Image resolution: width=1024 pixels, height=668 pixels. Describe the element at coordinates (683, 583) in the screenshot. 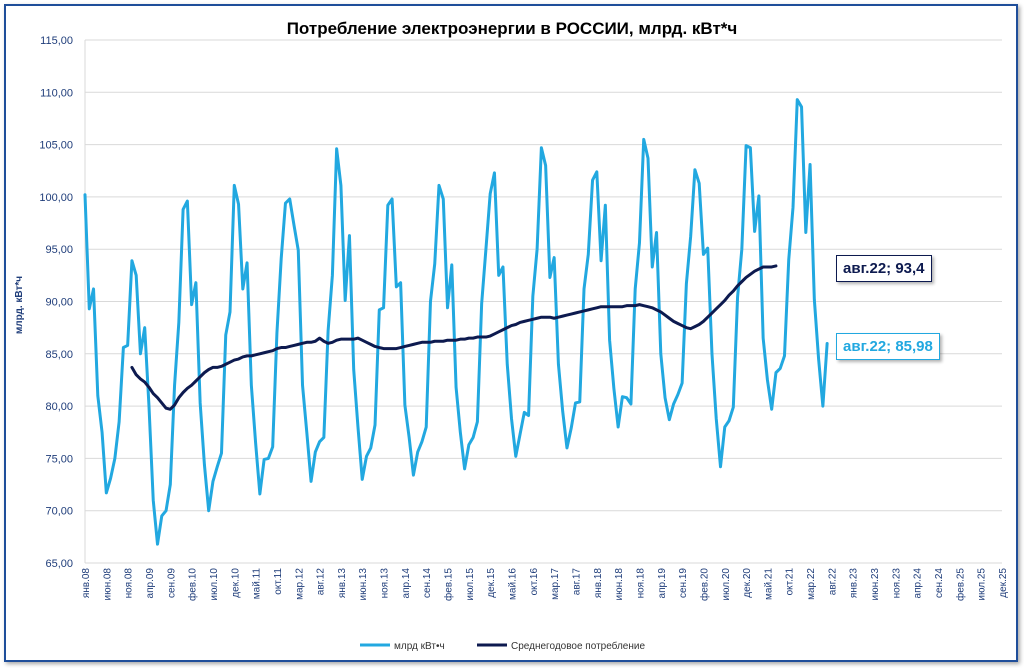

I see `x-tick-label: сен.19` at that location.